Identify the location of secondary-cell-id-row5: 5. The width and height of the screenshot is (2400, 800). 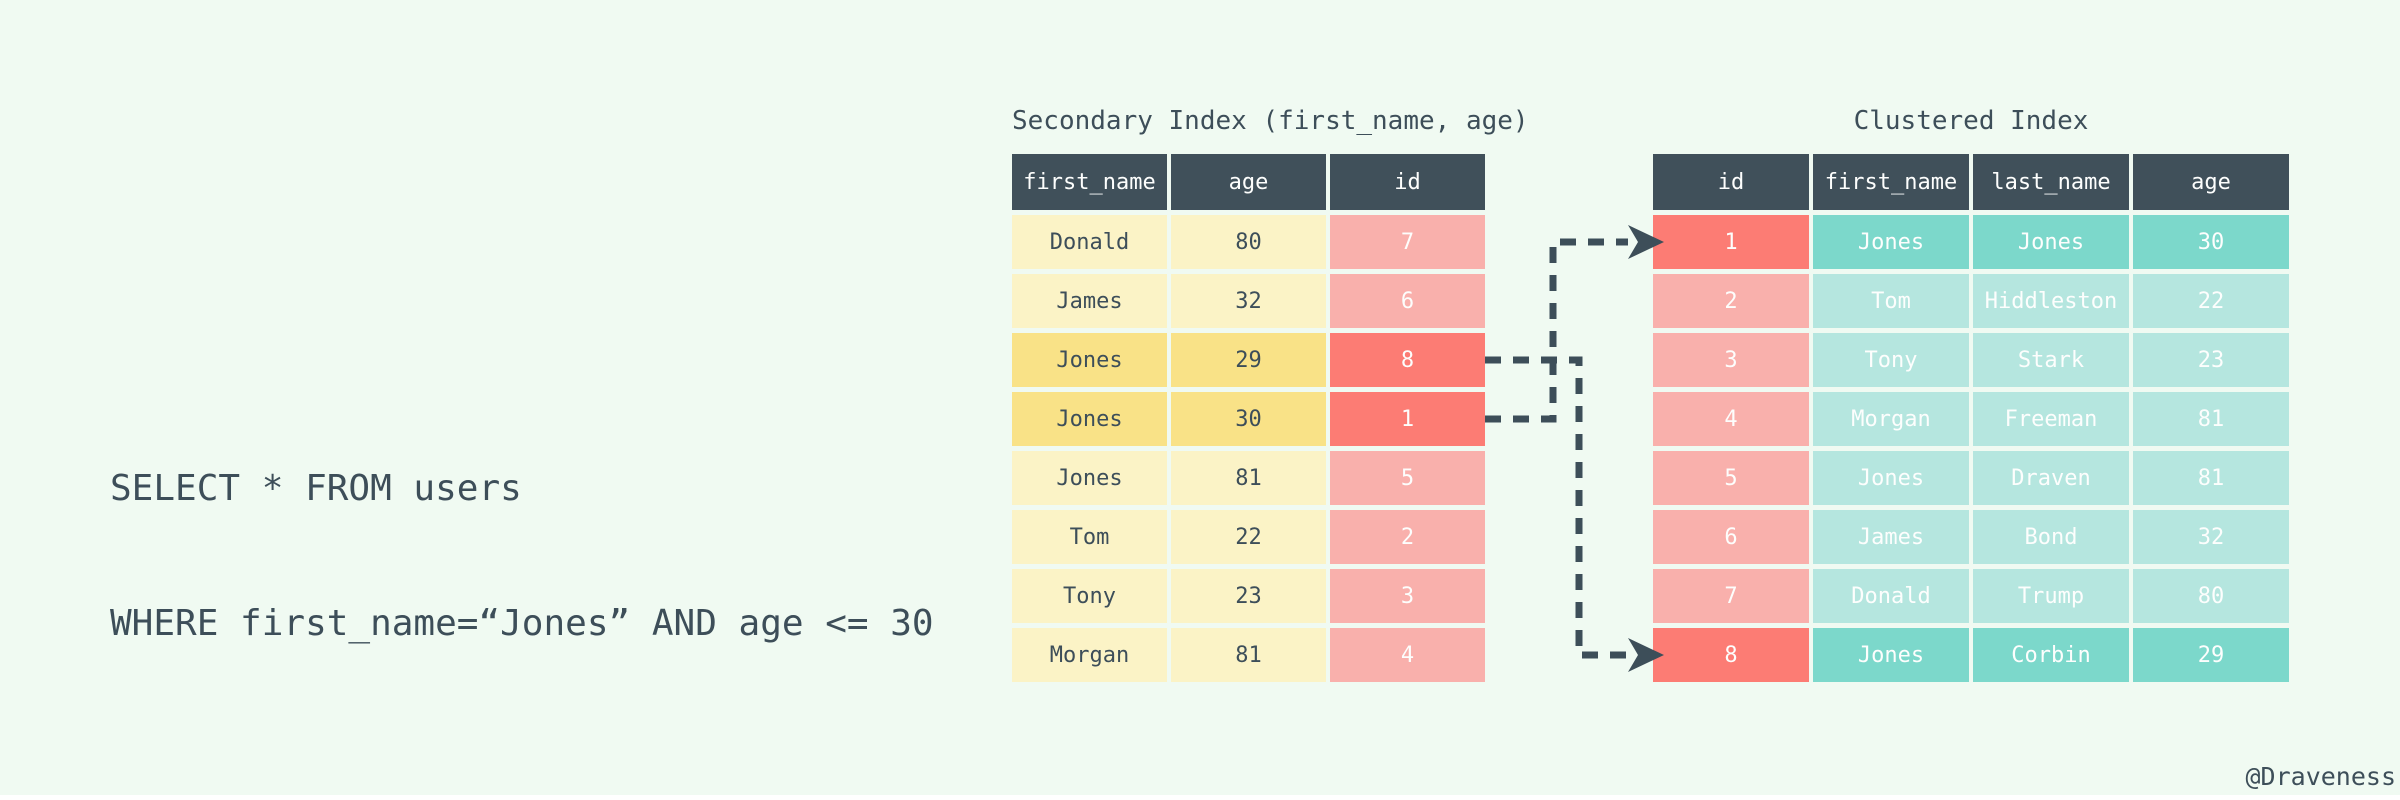
(1407, 478).